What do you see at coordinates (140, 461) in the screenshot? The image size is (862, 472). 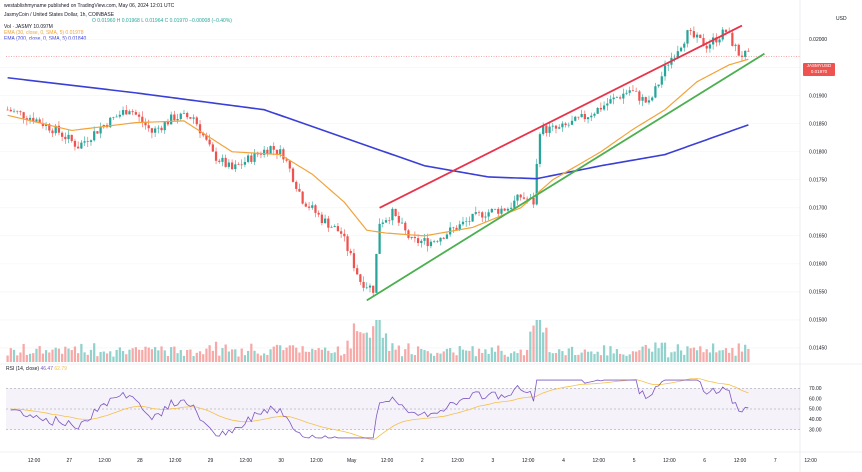 I see `time-tick-label: 28` at bounding box center [140, 461].